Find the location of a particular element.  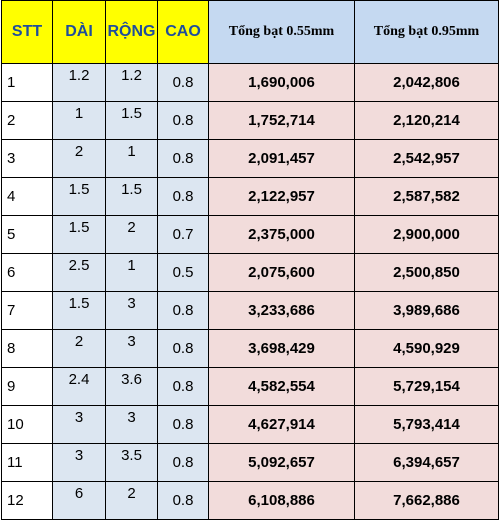

cell-tong-bat-055: 4,582,554 is located at coordinates (281, 386).